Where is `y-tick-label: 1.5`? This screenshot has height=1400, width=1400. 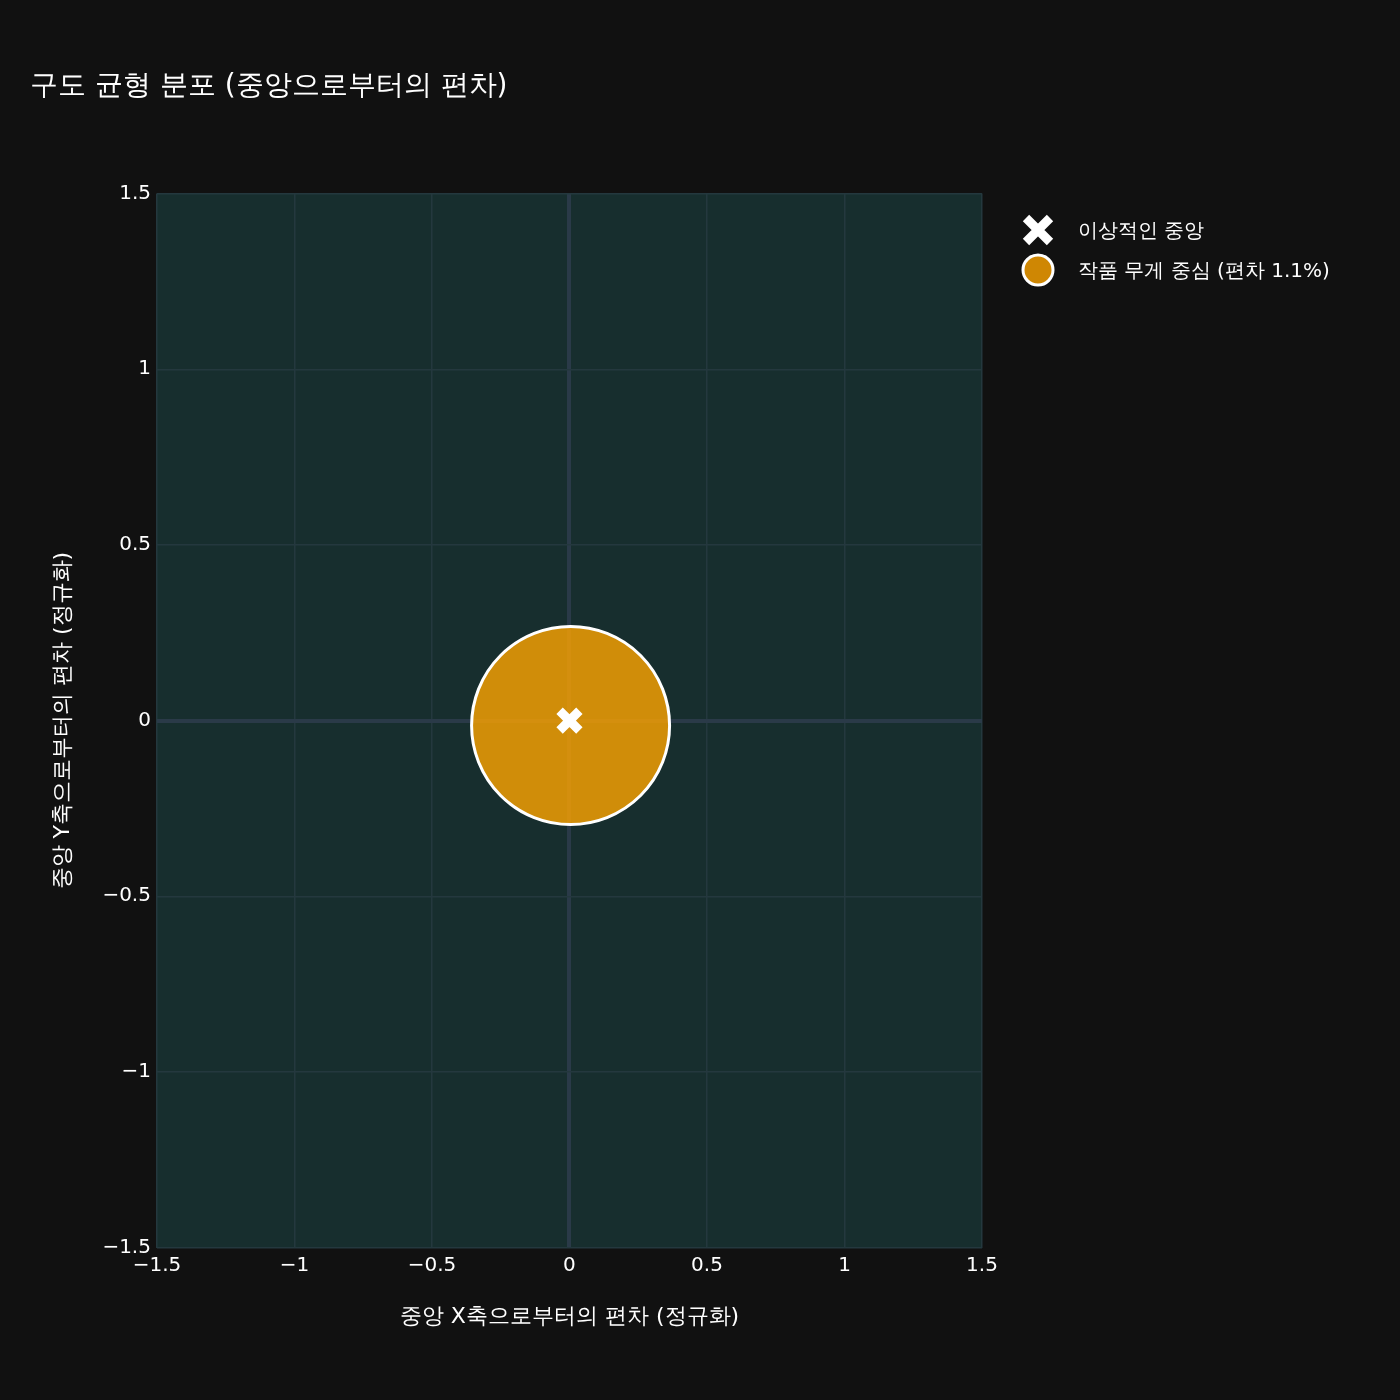
y-tick-label: 1.5 is located at coordinates (135, 191).